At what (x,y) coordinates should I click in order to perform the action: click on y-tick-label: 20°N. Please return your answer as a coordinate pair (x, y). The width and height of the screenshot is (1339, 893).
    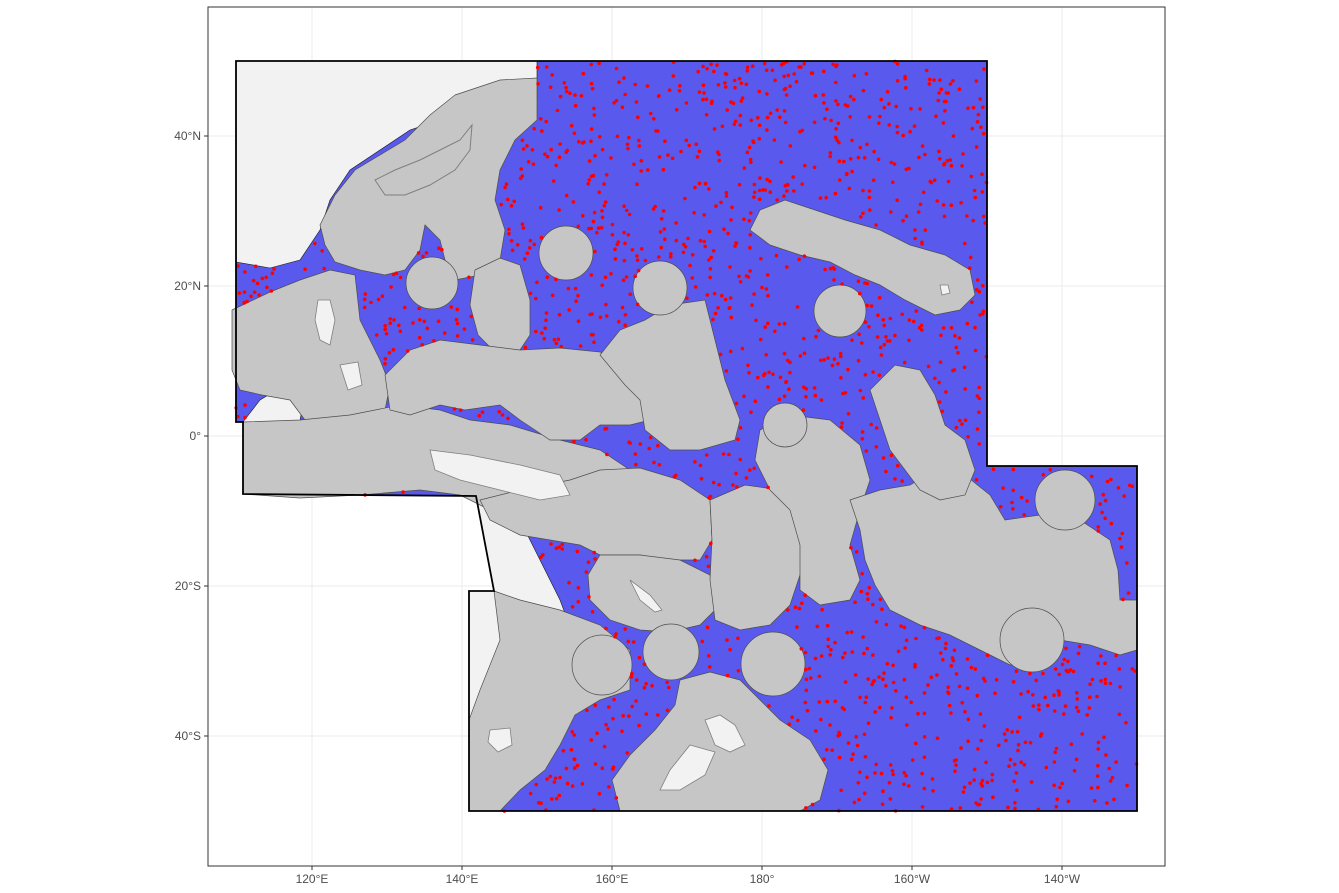
    Looking at the image, I should click on (187, 286).